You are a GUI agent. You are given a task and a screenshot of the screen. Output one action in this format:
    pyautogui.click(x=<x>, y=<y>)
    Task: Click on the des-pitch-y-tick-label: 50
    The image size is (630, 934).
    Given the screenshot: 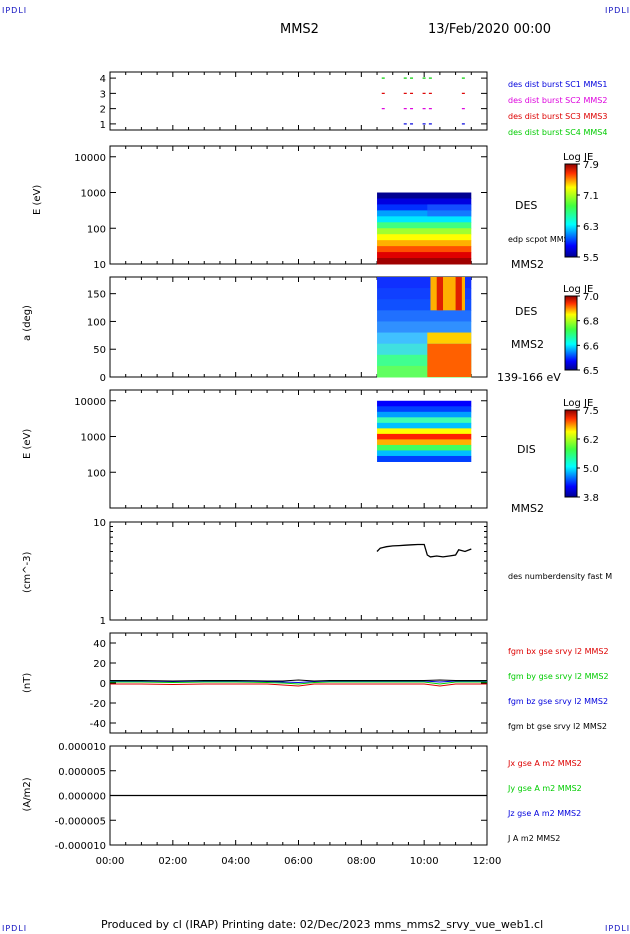 What is the action you would take?
    pyautogui.click(x=99, y=350)
    